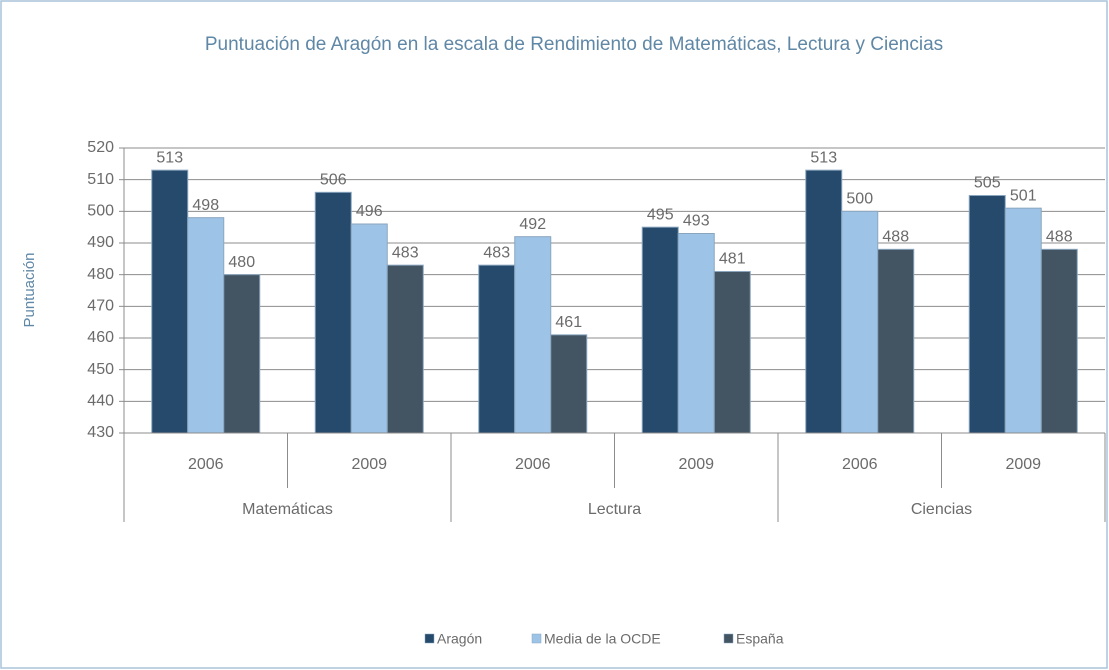 This screenshot has height=670, width=1109. What do you see at coordinates (100, 179) in the screenshot?
I see `y-tick-label: 510` at bounding box center [100, 179].